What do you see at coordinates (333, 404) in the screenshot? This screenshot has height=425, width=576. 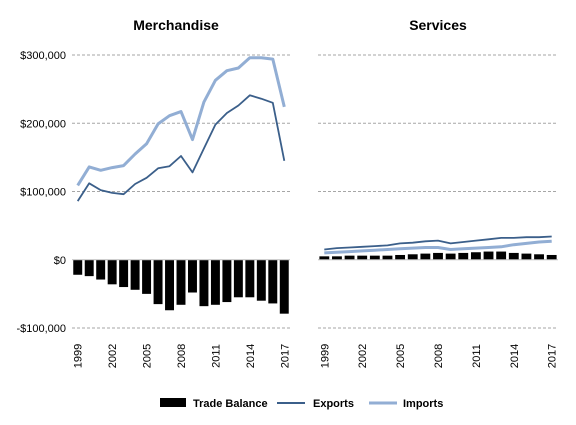 I see `legend-label-exports: Exports` at bounding box center [333, 404].